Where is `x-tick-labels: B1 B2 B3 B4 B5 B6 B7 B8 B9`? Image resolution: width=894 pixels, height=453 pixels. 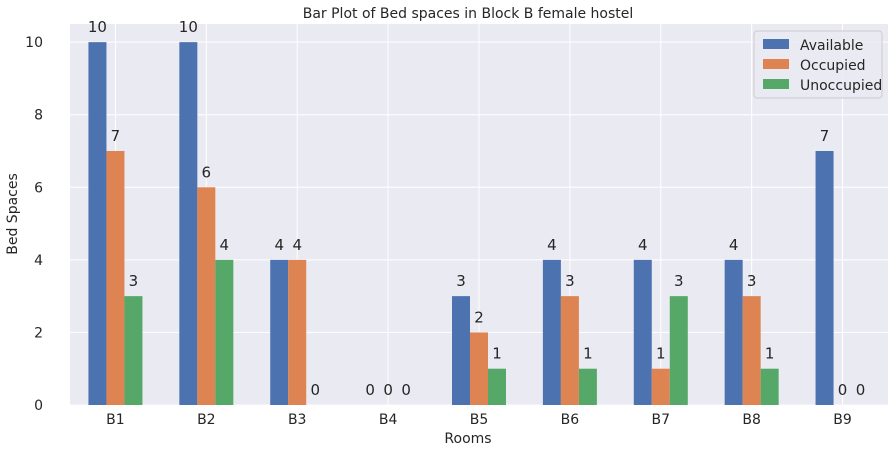
x-tick-labels: B1 B2 B3 B4 B5 B6 B7 B8 B9 is located at coordinates (479, 420).